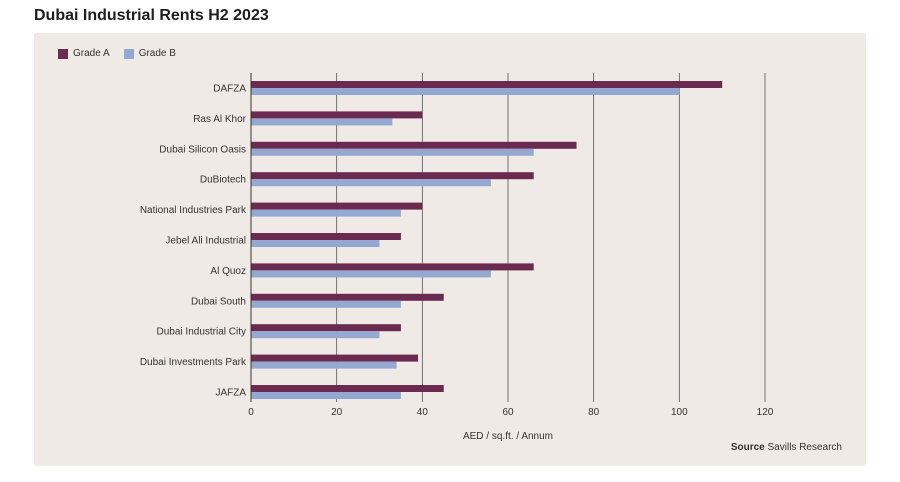 The height and width of the screenshot is (482, 900). Describe the element at coordinates (326, 395) in the screenshot. I see `bar-jafza-grade-b` at that location.